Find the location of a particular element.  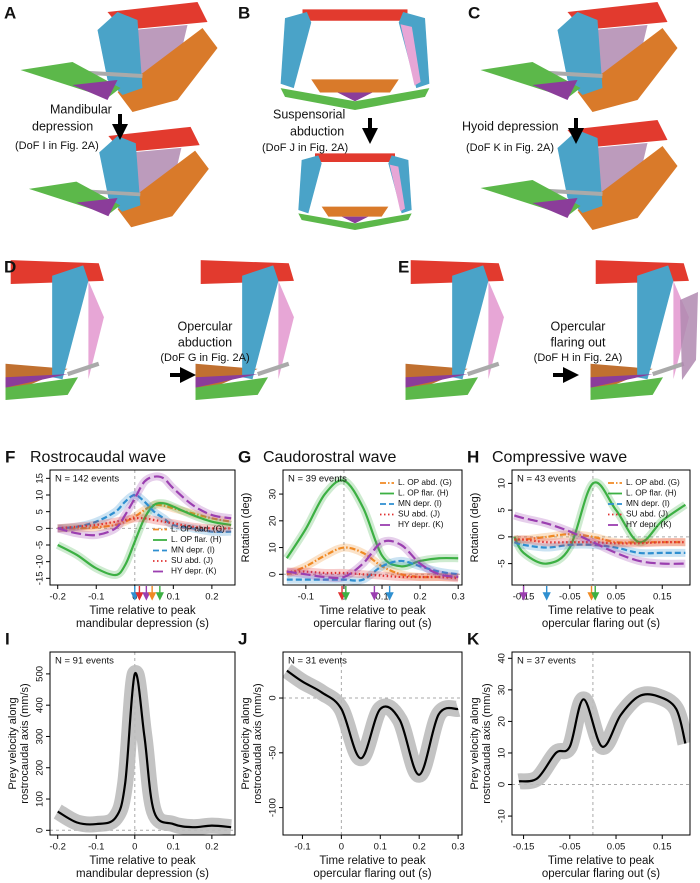

confidence-band is located at coordinates (599, 548).